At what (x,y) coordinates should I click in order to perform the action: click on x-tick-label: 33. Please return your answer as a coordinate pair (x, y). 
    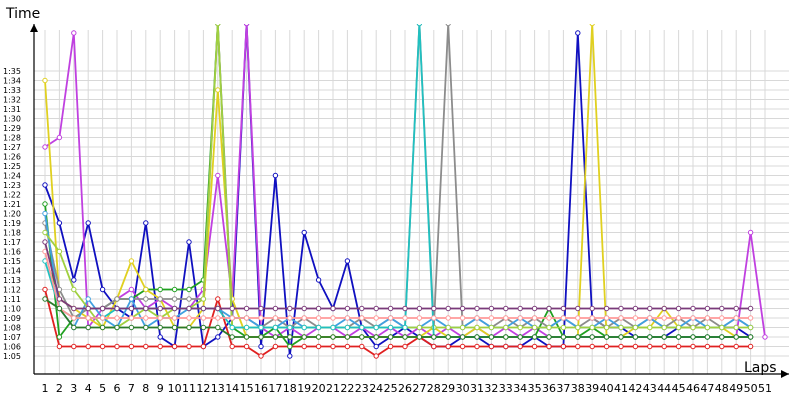
    Looking at the image, I should click on (506, 388).